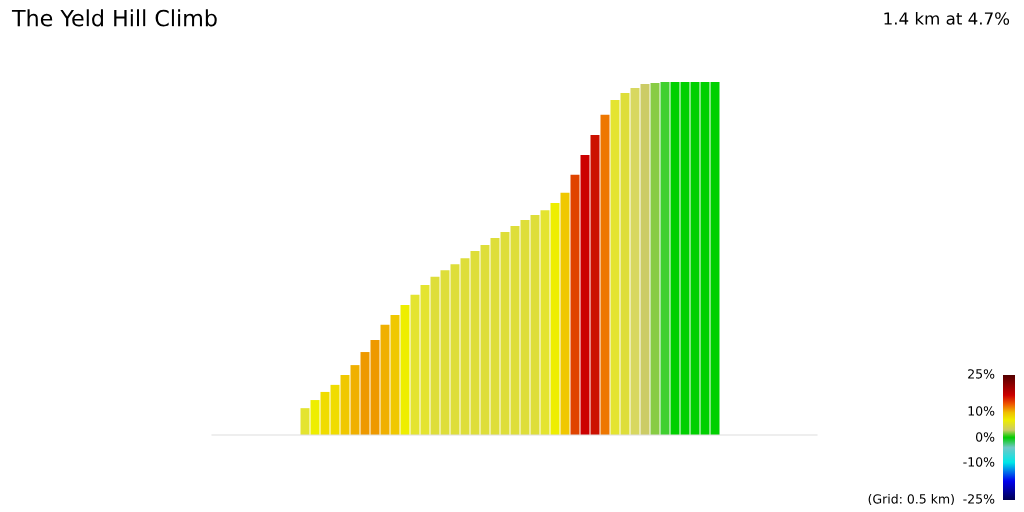  Describe the element at coordinates (947, 18) in the screenshot. I see `text: 1.4 km at 4.7%` at that location.